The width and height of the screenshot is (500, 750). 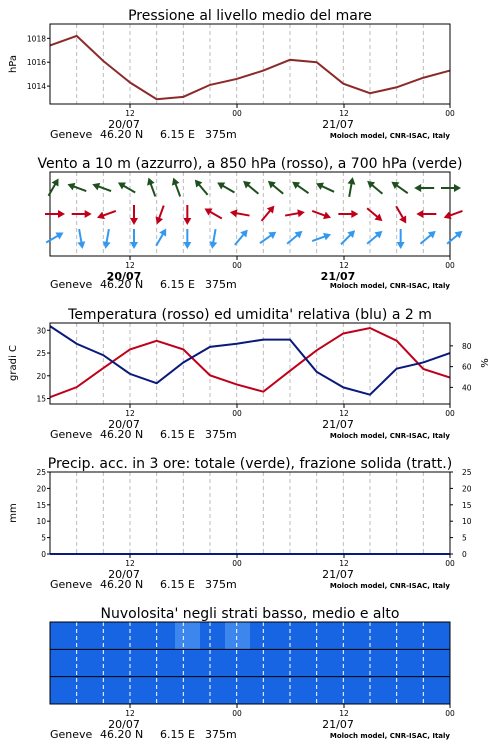 I want to click on y-tick-label-right: 40, so click(x=467, y=387).